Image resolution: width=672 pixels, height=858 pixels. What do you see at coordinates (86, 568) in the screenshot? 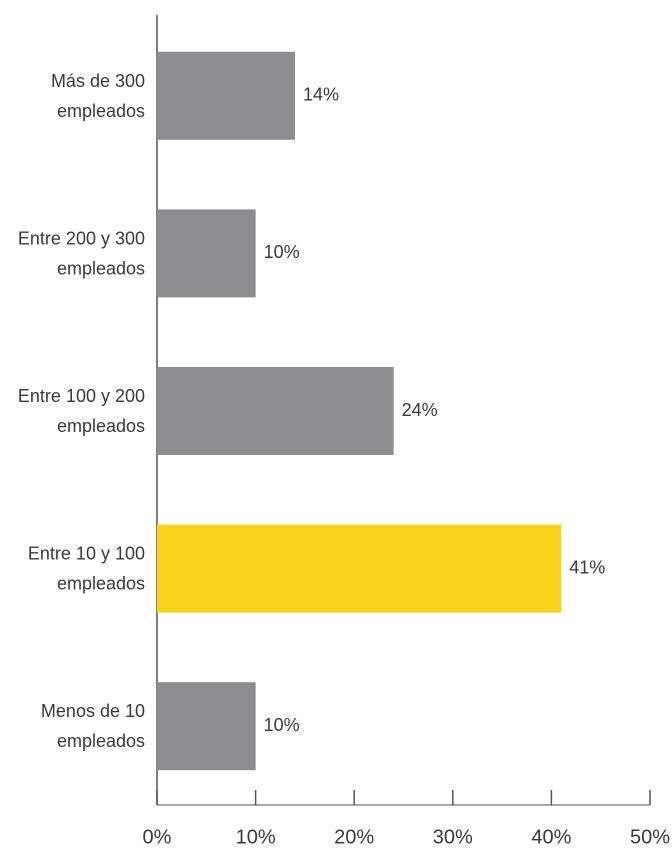
I see `y-tick-label: Entre 10 y 100 empleados` at bounding box center [86, 568].